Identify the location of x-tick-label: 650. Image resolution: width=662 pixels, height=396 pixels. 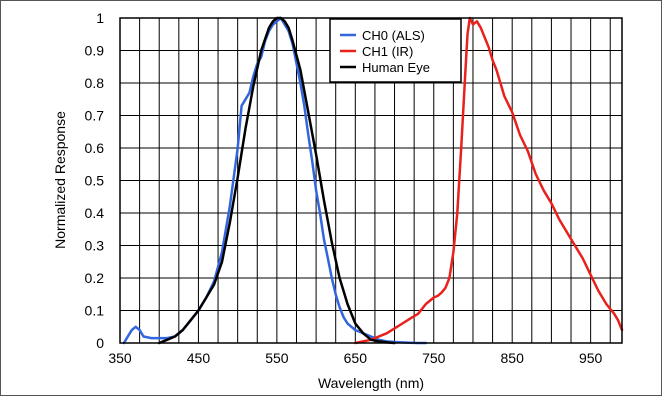
(356, 358).